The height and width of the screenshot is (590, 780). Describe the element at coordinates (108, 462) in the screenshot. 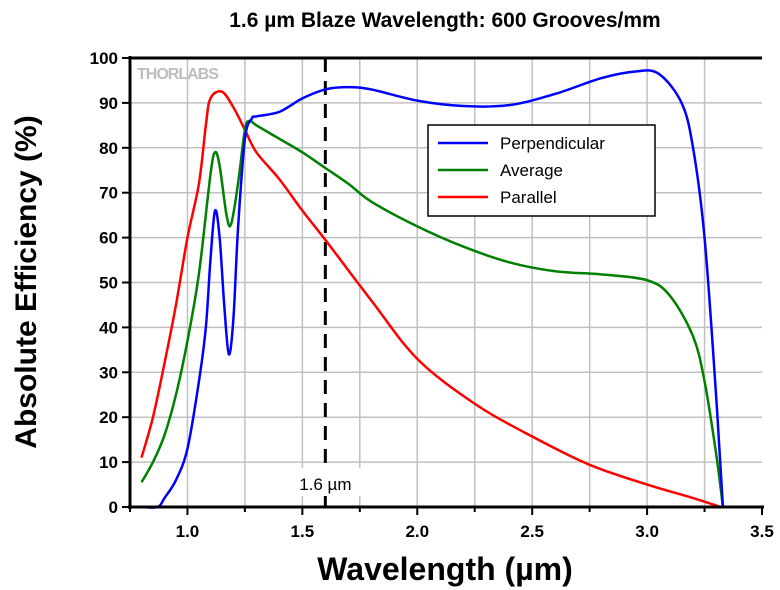

I see `y-tick-label: 10` at that location.